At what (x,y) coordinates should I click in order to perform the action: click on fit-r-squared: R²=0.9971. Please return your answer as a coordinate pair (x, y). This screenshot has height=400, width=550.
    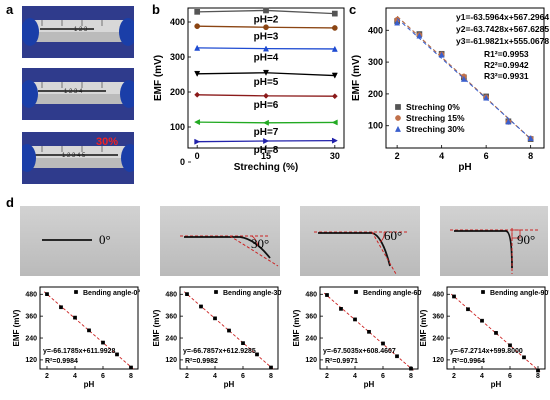
    Looking at the image, I should click on (341, 361).